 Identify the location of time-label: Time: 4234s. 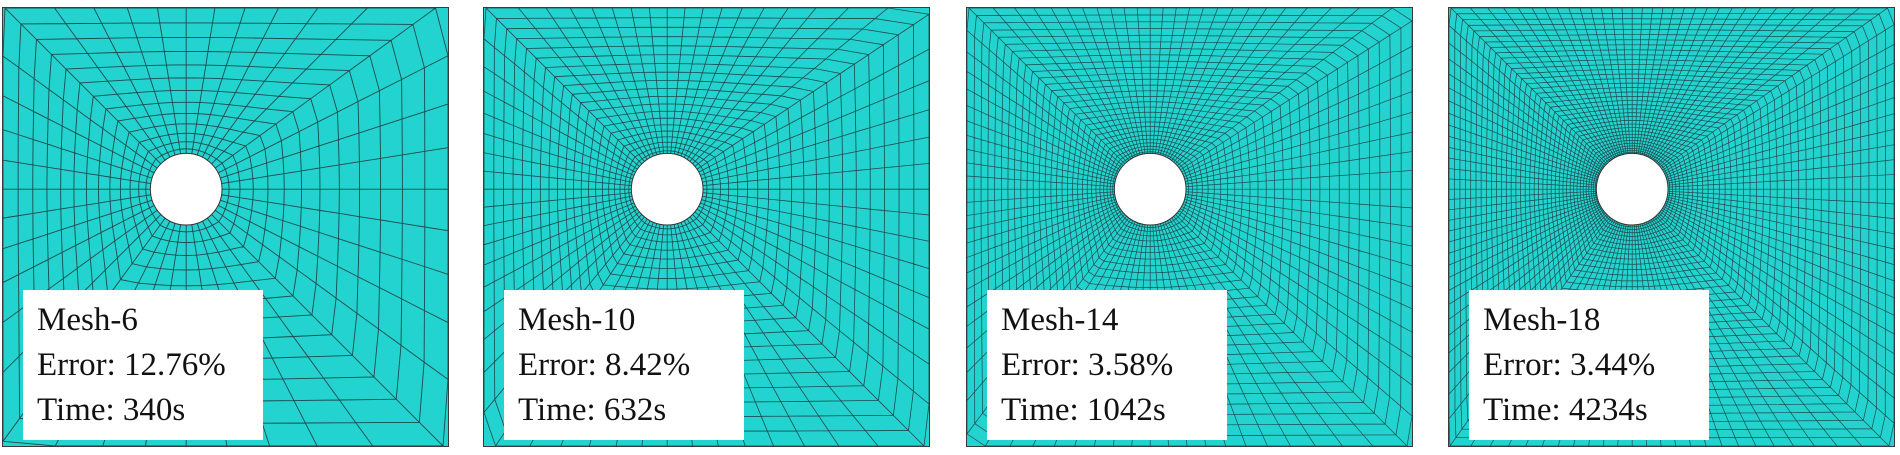
(1565, 410).